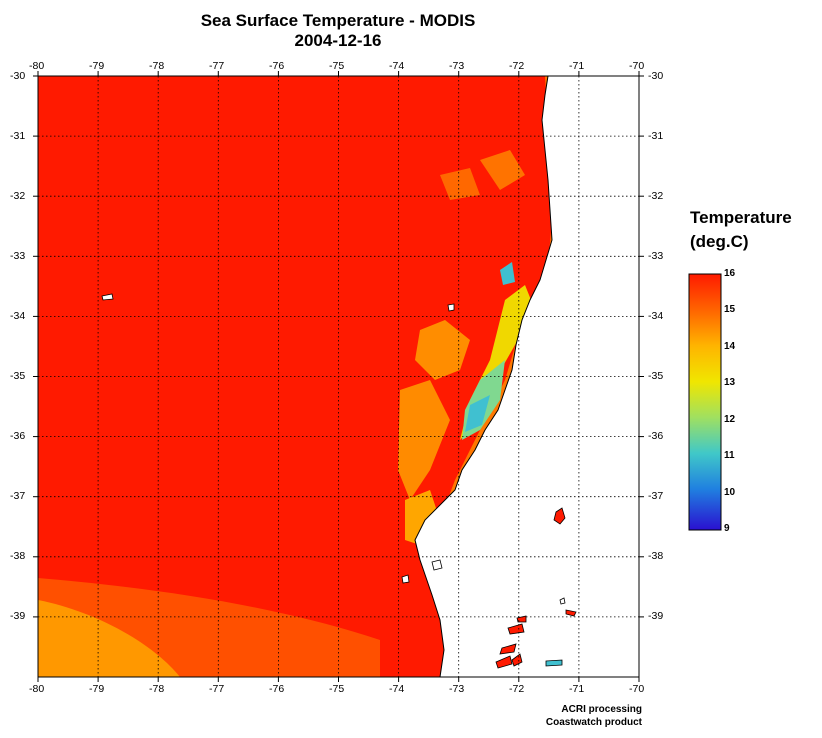 The image size is (822, 738). I want to click on y-tick-right: -35, so click(656, 376).